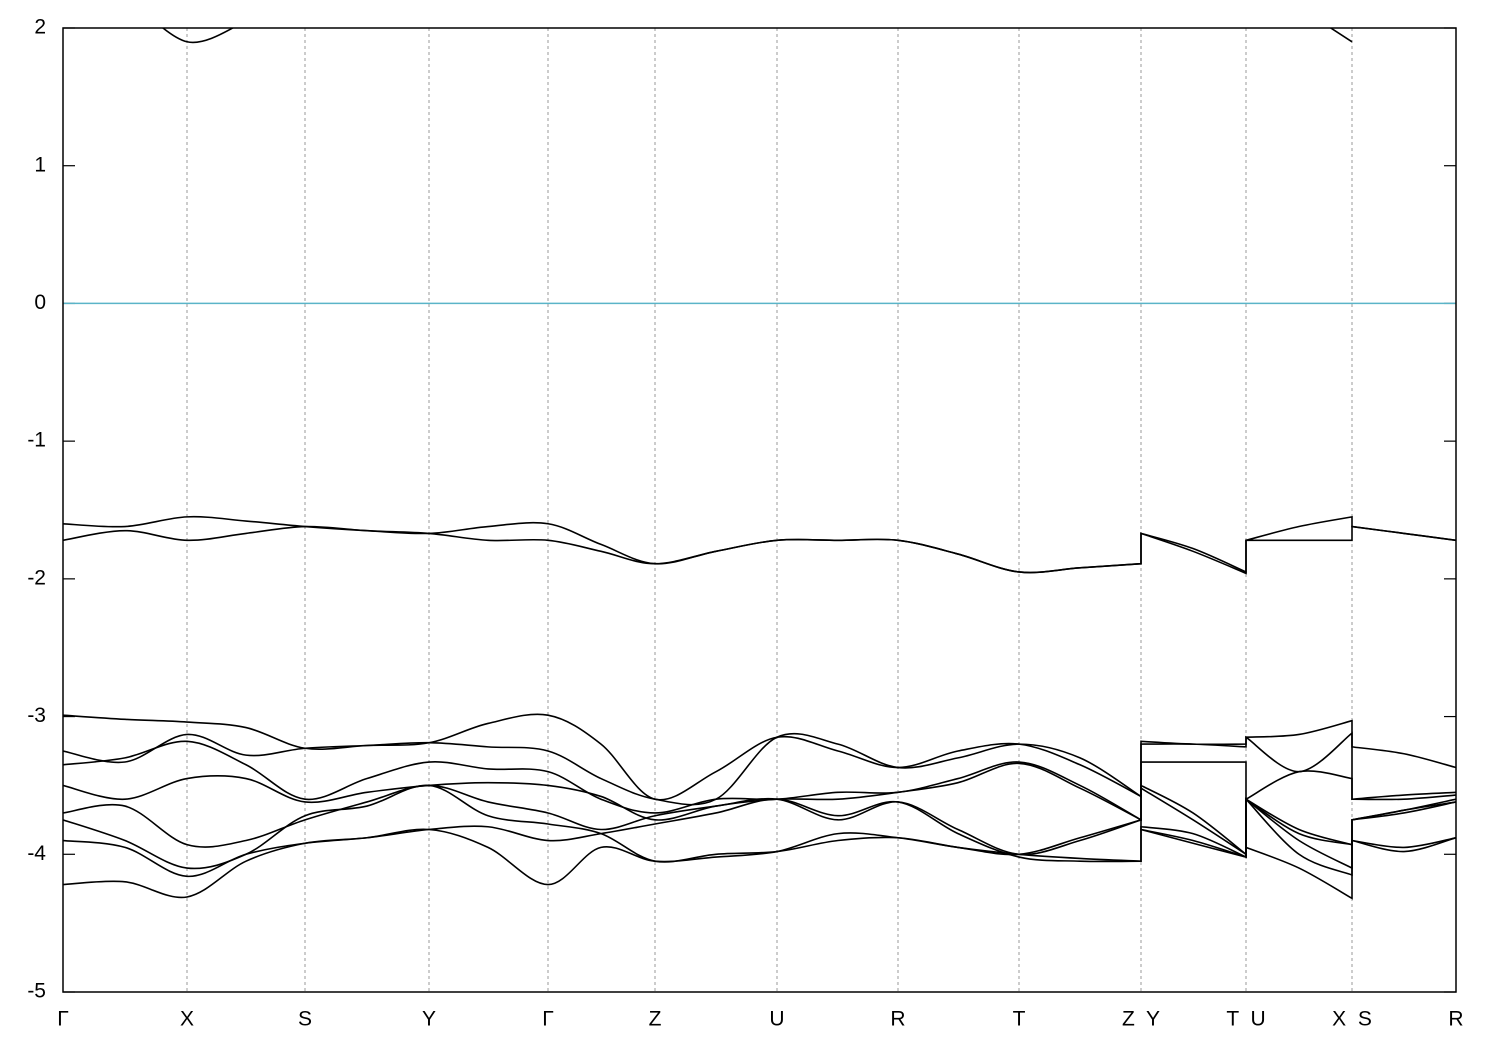 This screenshot has width=1500, height=1050. Describe the element at coordinates (1352, 1019) in the screenshot. I see `x-tick-label: X S` at that location.